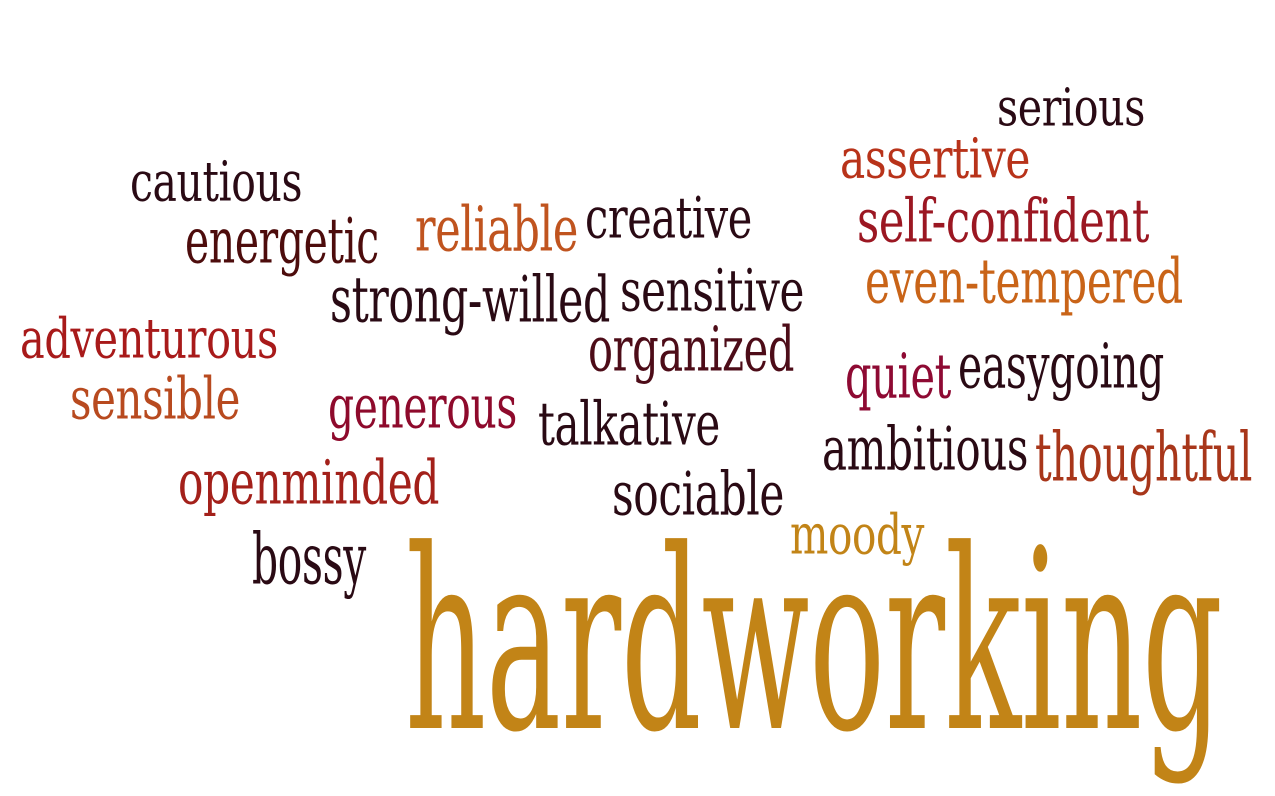 Image resolution: width=1275 pixels, height=796 pixels. Describe the element at coordinates (1071, 108) in the screenshot. I see `word-serious: serious` at that location.